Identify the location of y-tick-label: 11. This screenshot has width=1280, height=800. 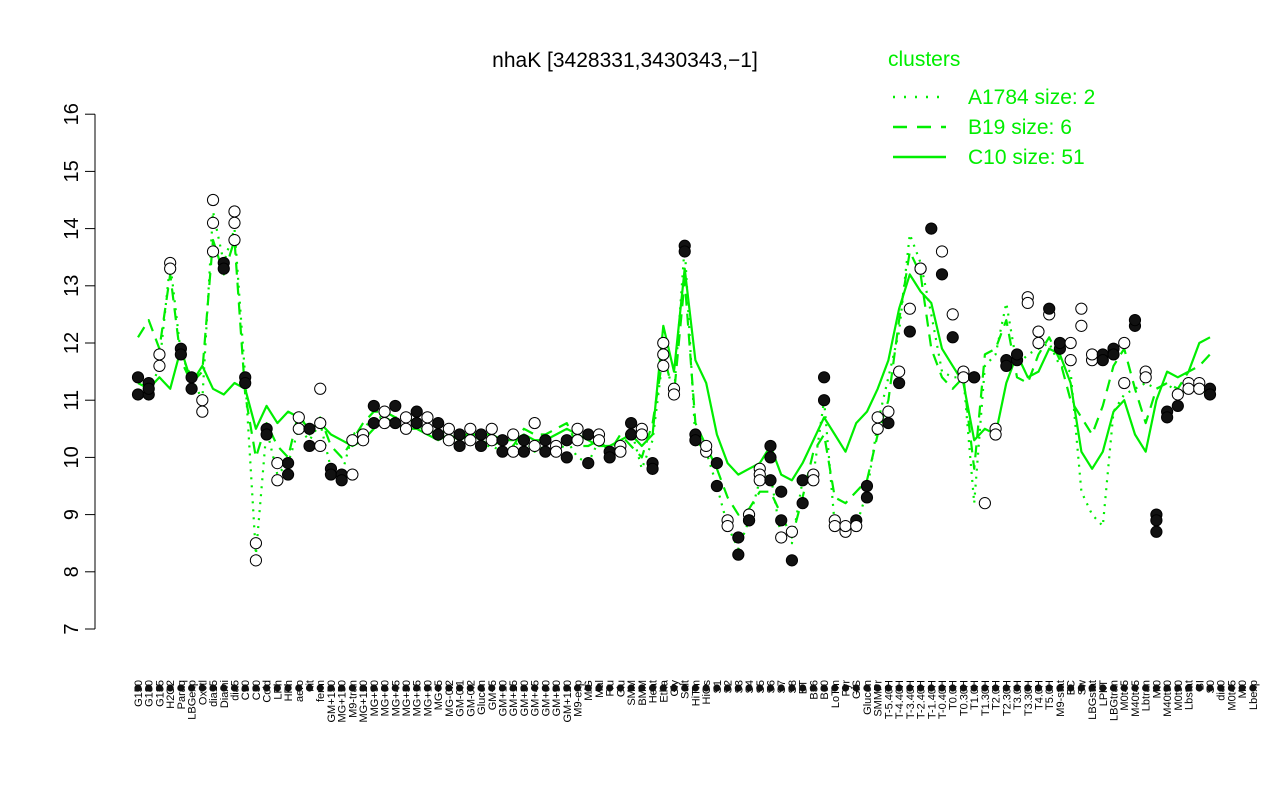
(72, 400).